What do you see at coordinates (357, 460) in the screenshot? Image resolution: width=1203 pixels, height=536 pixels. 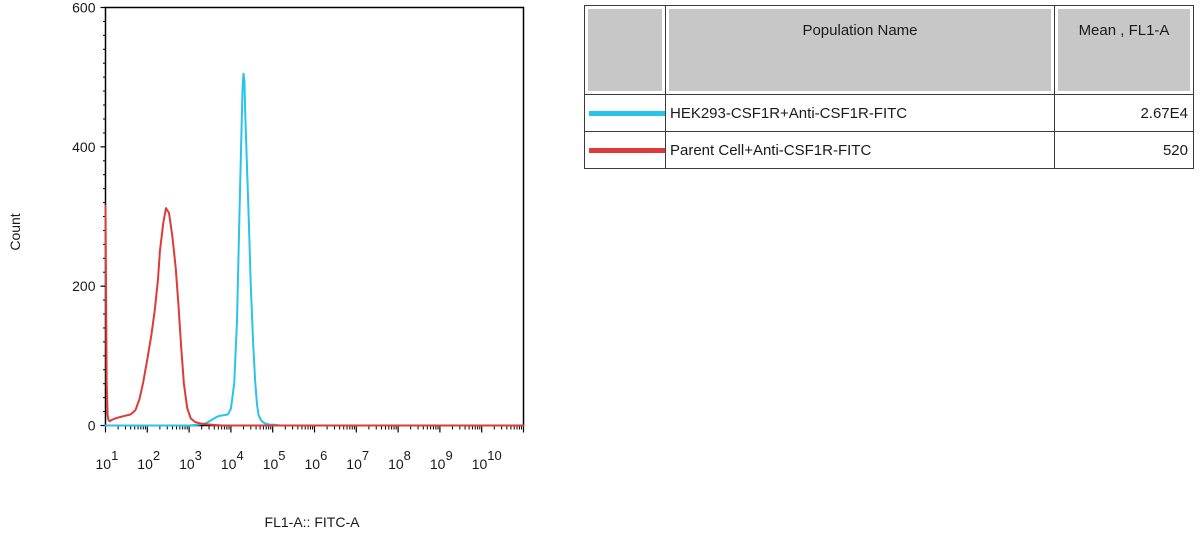 I see `x-tick-label: 10⁷` at bounding box center [357, 460].